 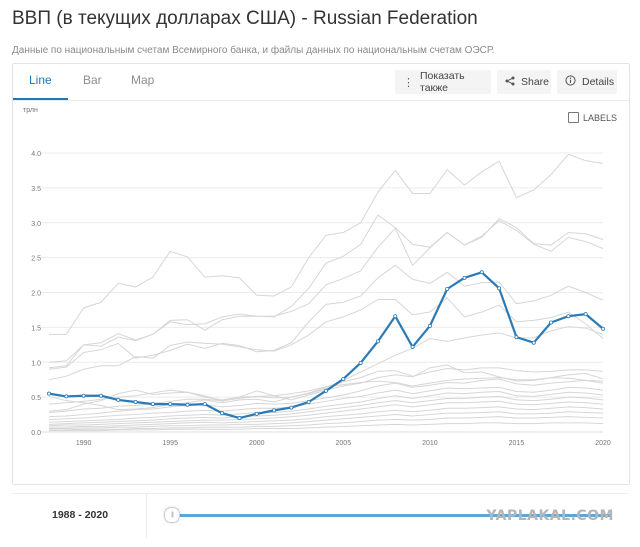 What do you see at coordinates (36, 294) in the screenshot?
I see `y-tick-label: 2.0` at bounding box center [36, 294].